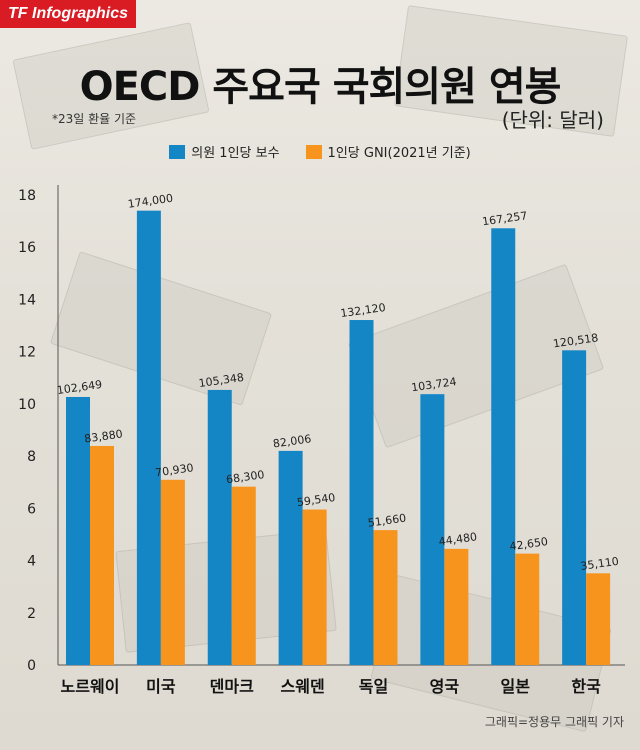 The width and height of the screenshot is (640, 750). Describe the element at coordinates (433, 384) in the screenshot. I see `data-label-salary: 103,724` at that location.